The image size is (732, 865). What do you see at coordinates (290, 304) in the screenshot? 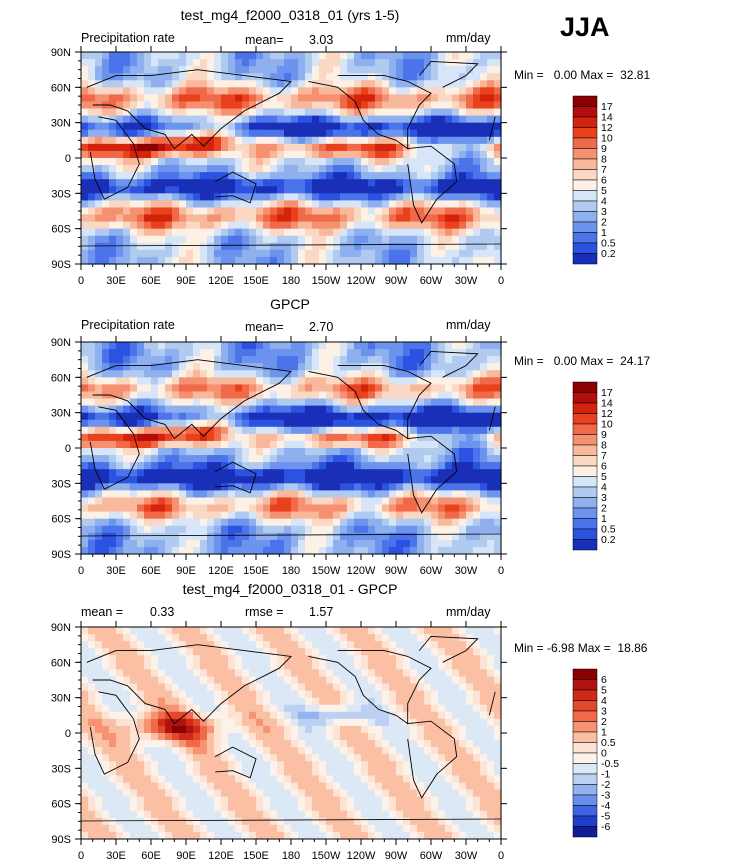
I see `panel-2-title: GPCP` at bounding box center [290, 304].